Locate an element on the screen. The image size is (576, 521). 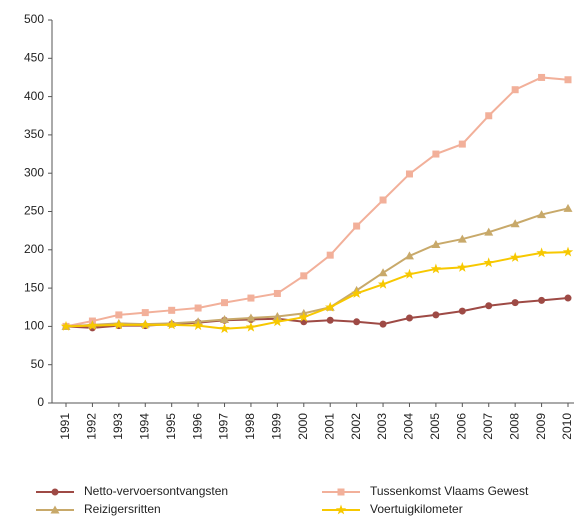
y-tick-label: 100 is located at coordinates (34, 326).